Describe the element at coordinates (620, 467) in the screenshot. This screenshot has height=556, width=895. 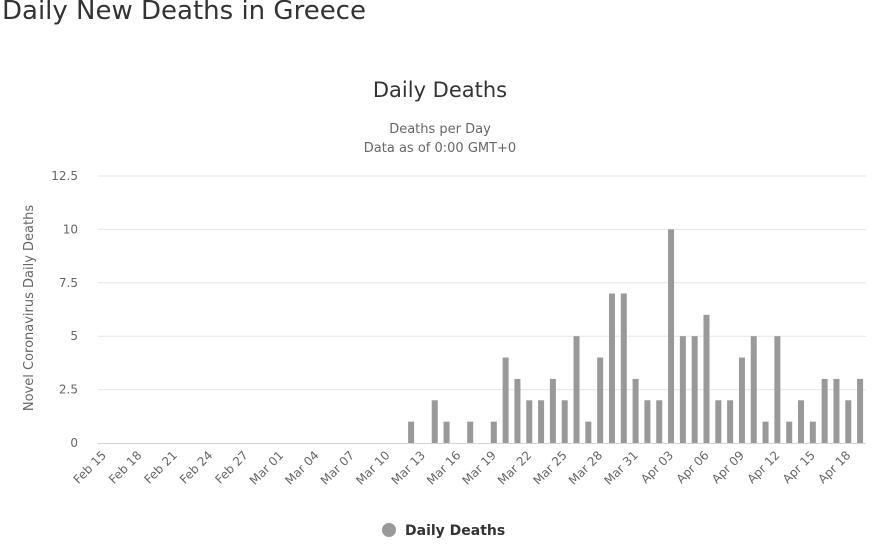
I see `x-tick-label: Mar 31` at that location.